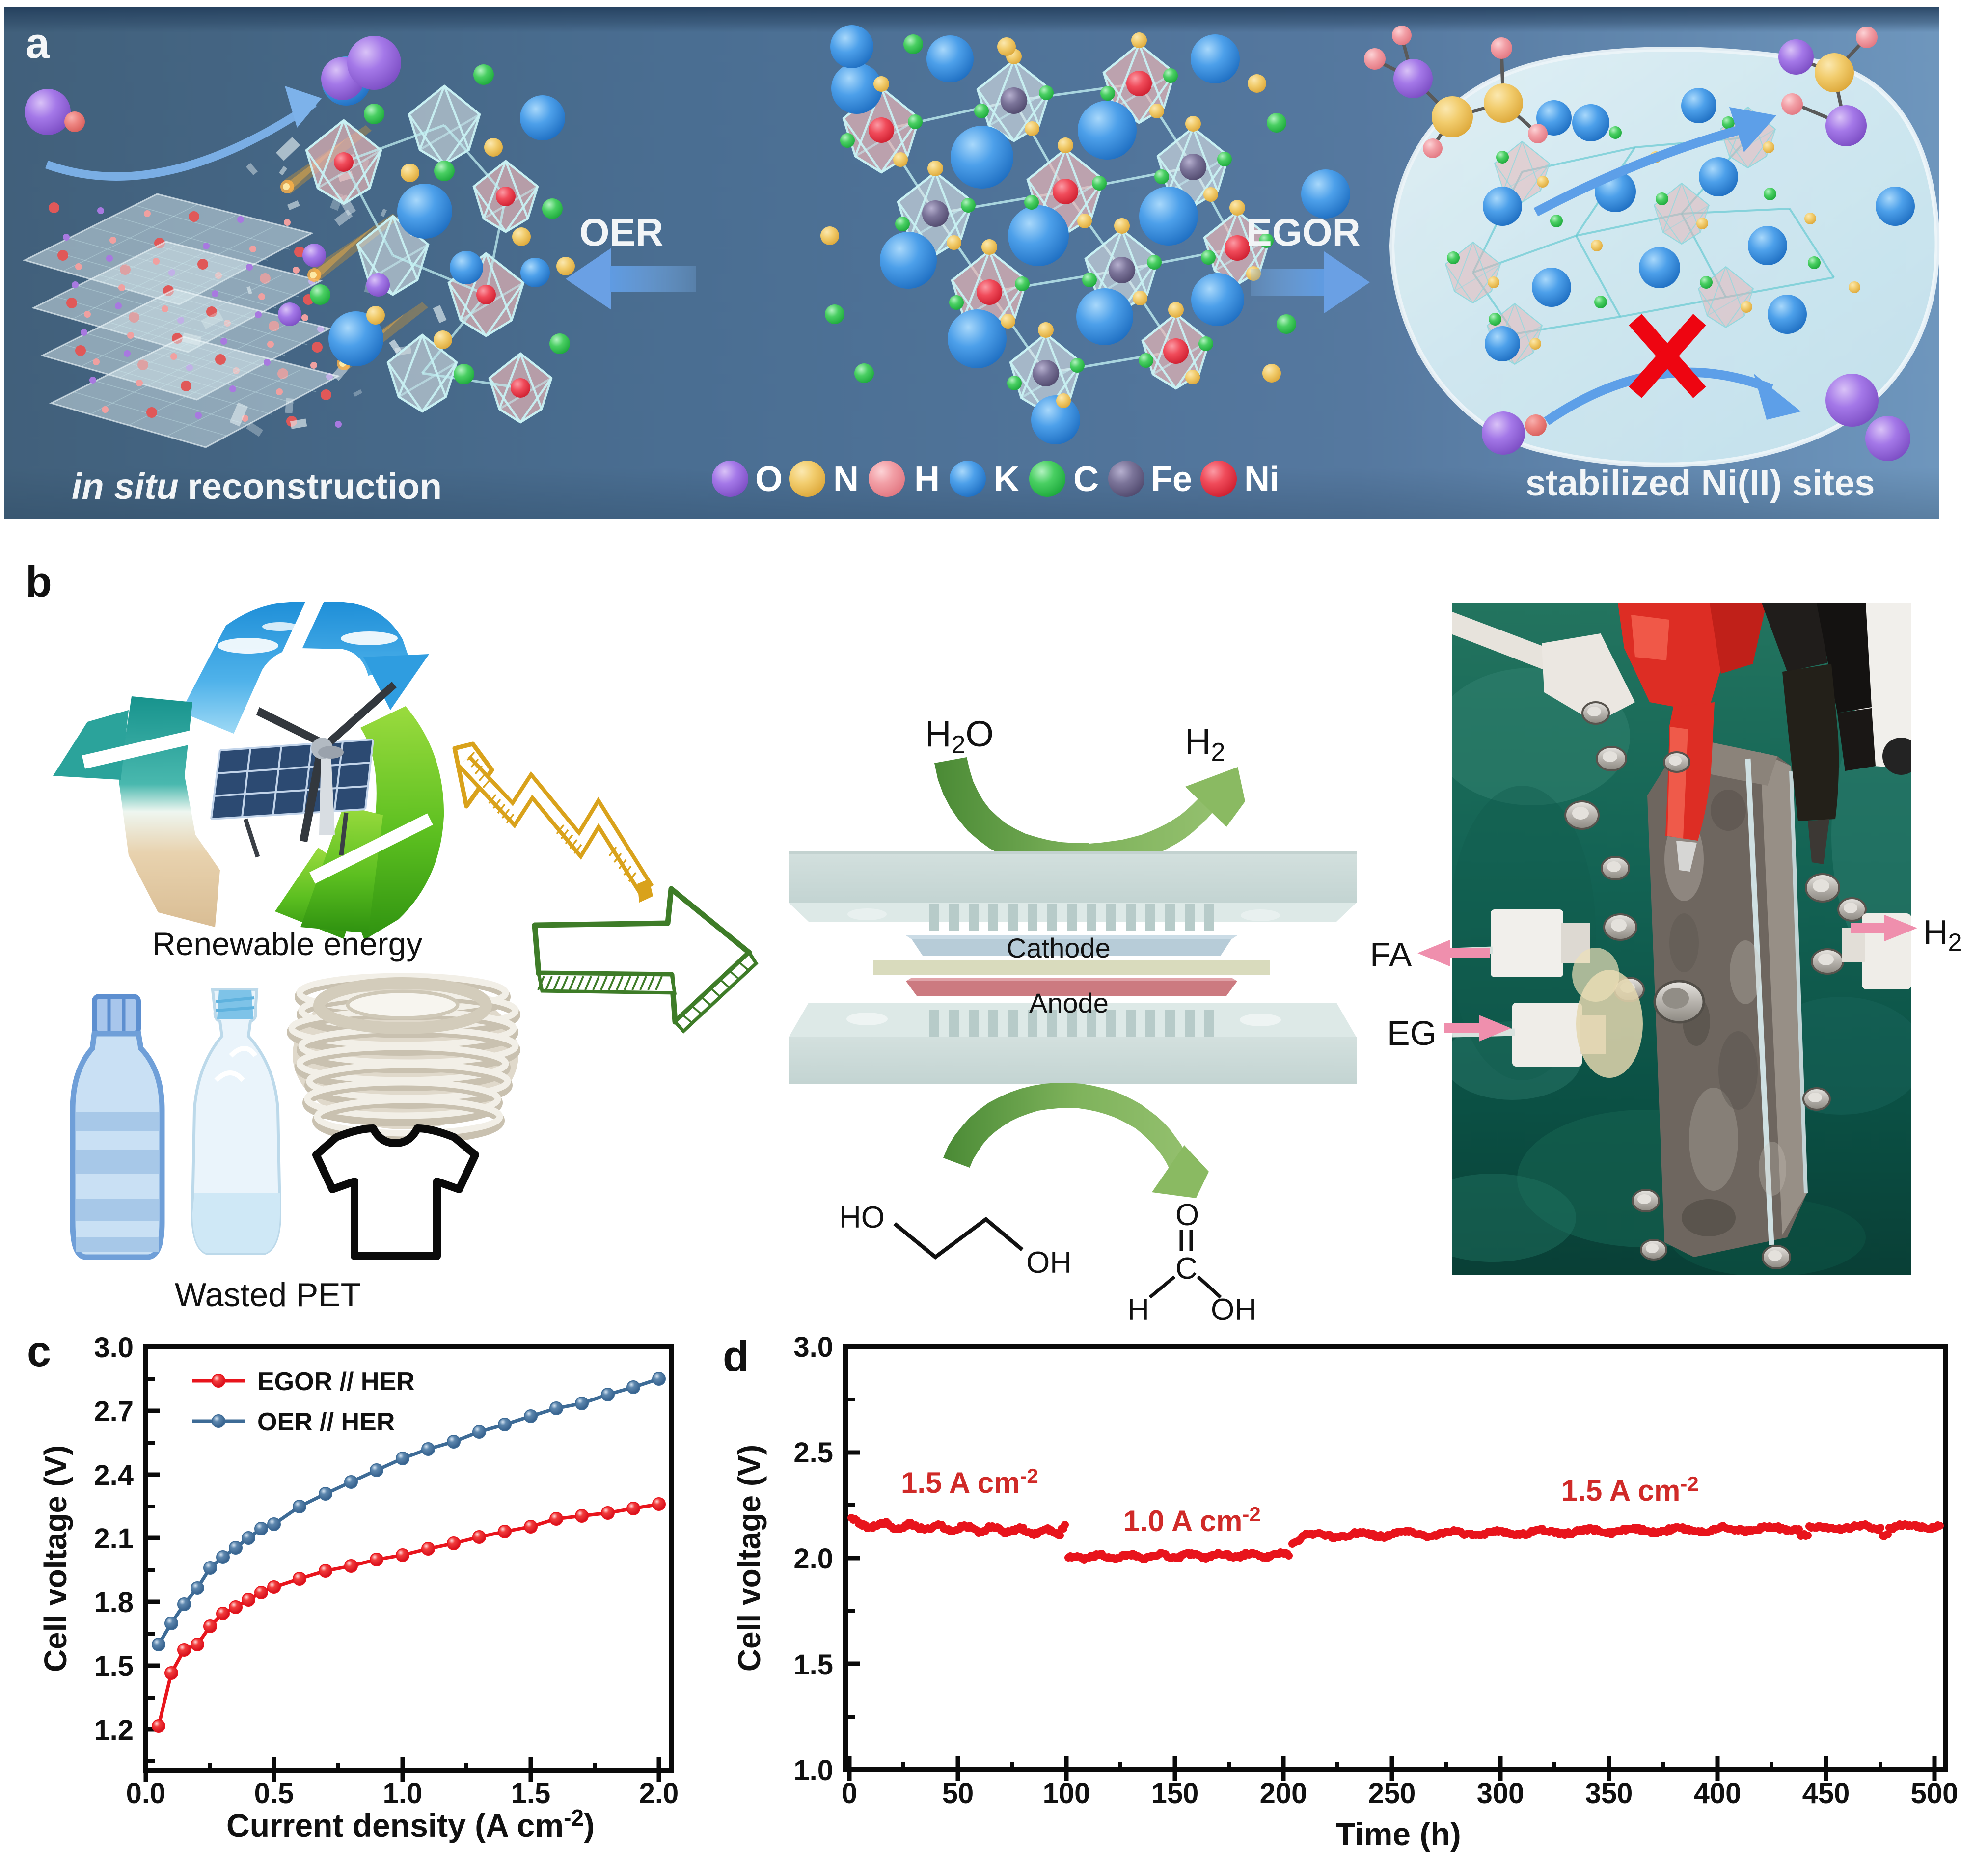 The width and height of the screenshot is (1988, 1864). Describe the element at coordinates (1262, 479) in the screenshot. I see `svg-text: Ni` at that location.